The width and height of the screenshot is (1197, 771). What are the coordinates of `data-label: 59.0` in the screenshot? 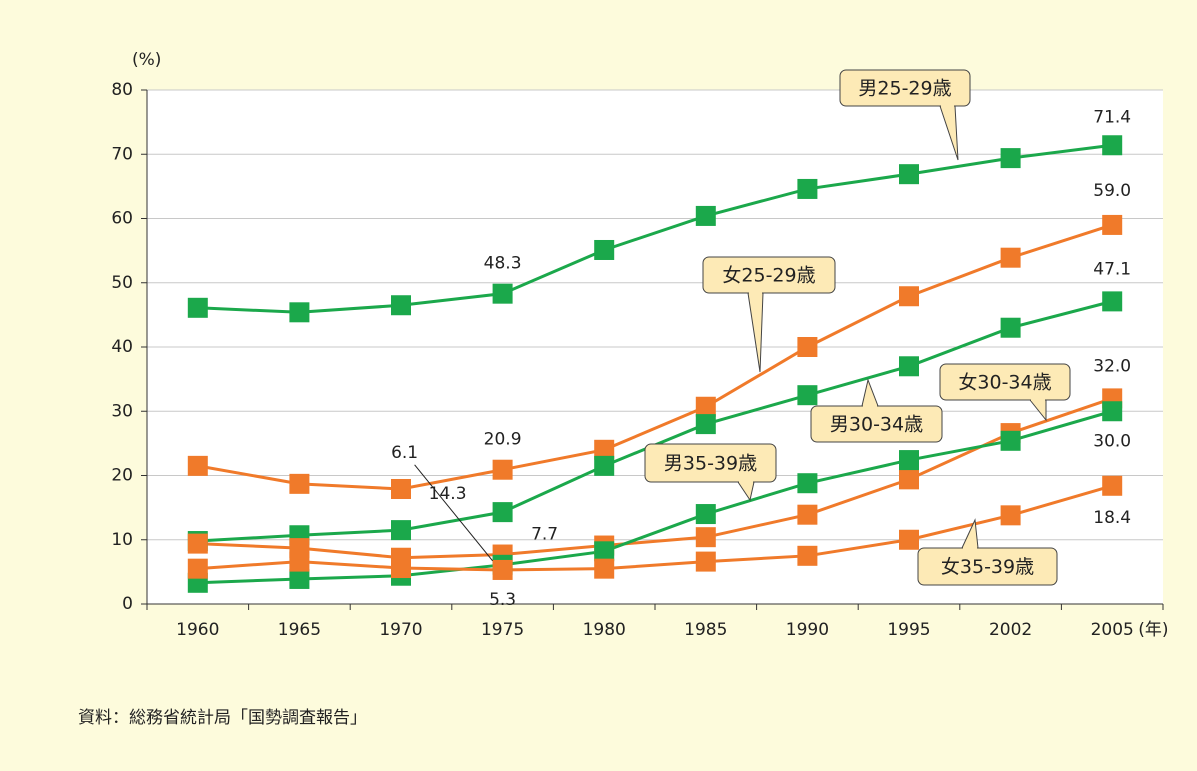 It's located at (1112, 191).